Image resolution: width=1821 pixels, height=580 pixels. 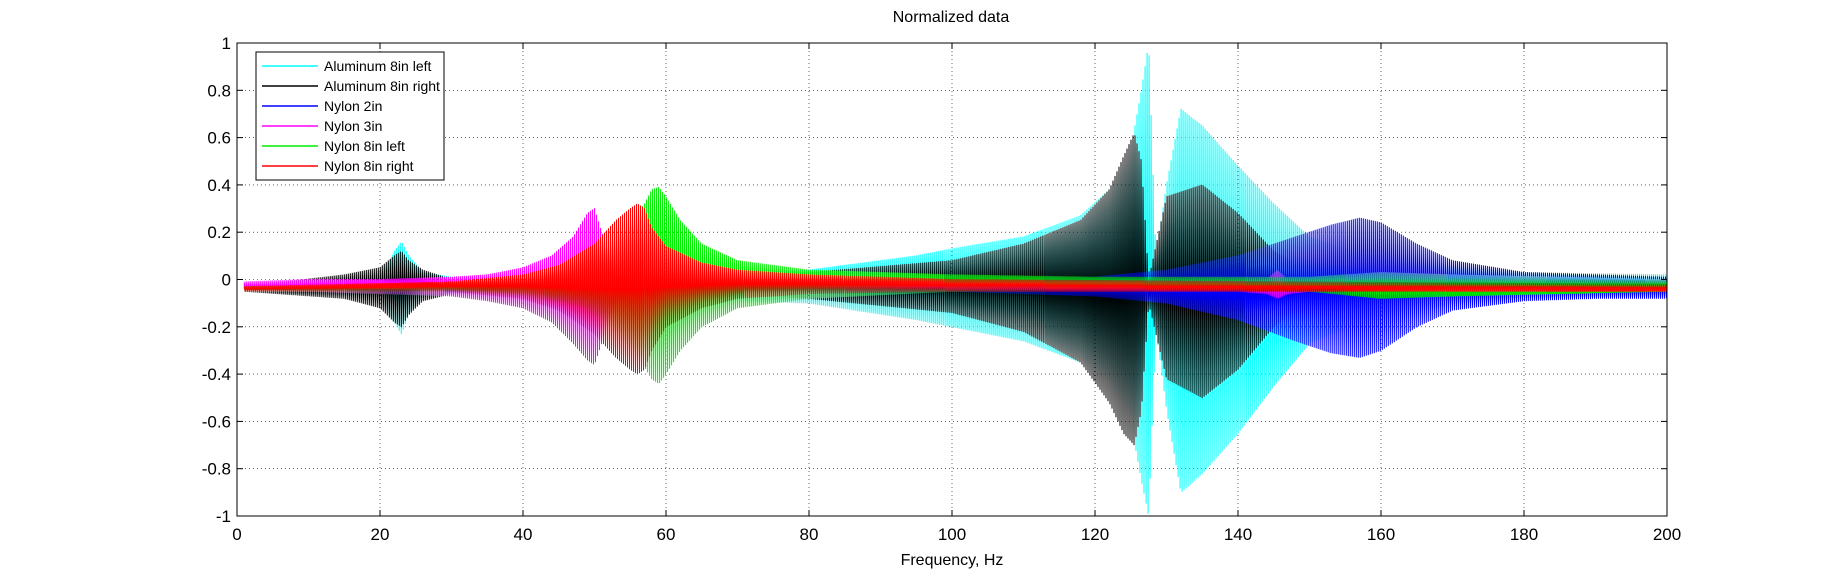 What do you see at coordinates (219, 90) in the screenshot?
I see `y-tick-label: 0.8` at bounding box center [219, 90].